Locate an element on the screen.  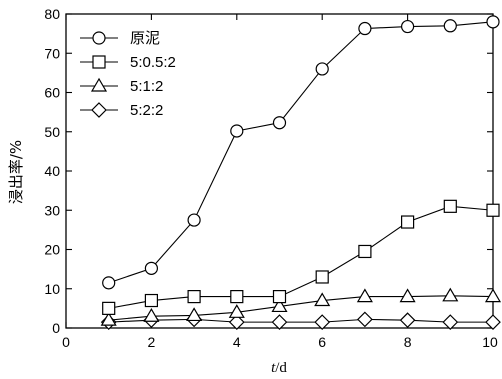
legend-marker-circle is located at coordinates (99, 38).